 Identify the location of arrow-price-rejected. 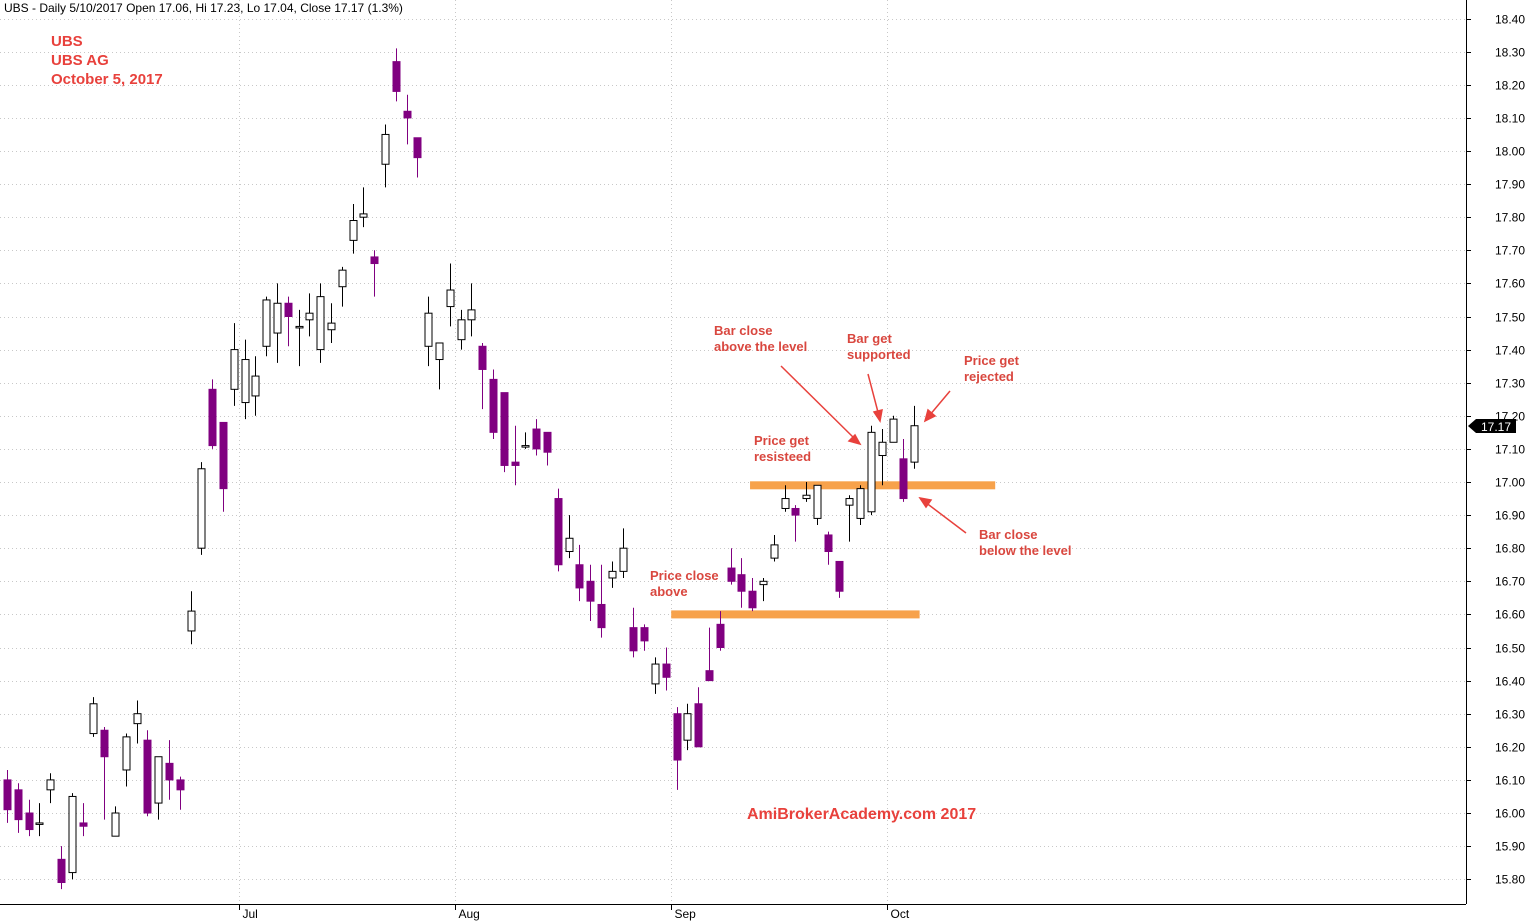
(939, 403).